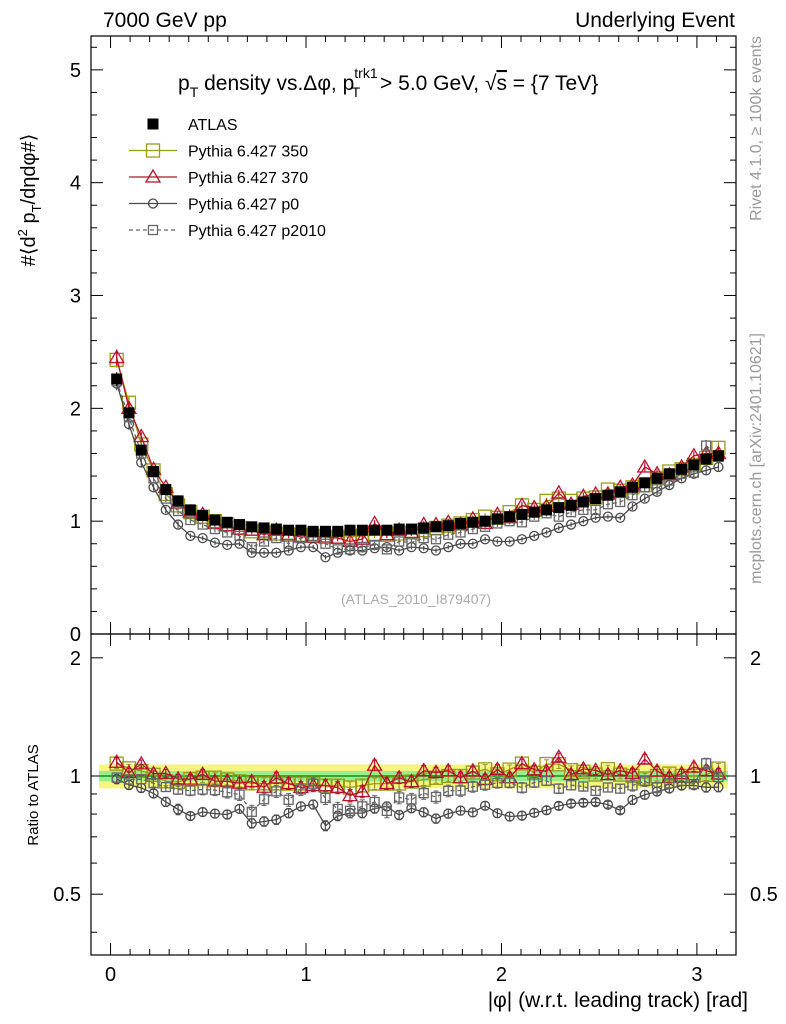  What do you see at coordinates (29, 251) in the screenshot?
I see `ylabel-part-a: #⟨d` at bounding box center [29, 251].